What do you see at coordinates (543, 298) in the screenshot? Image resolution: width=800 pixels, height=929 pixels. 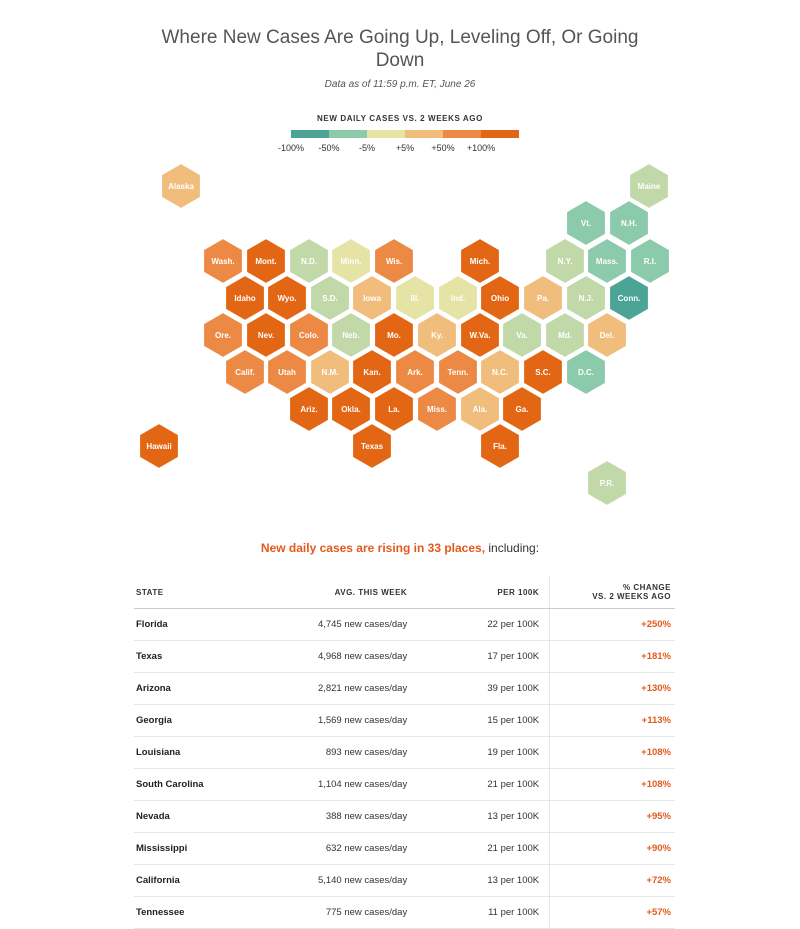 I see `state-hex-label: Pa.` at bounding box center [543, 298].